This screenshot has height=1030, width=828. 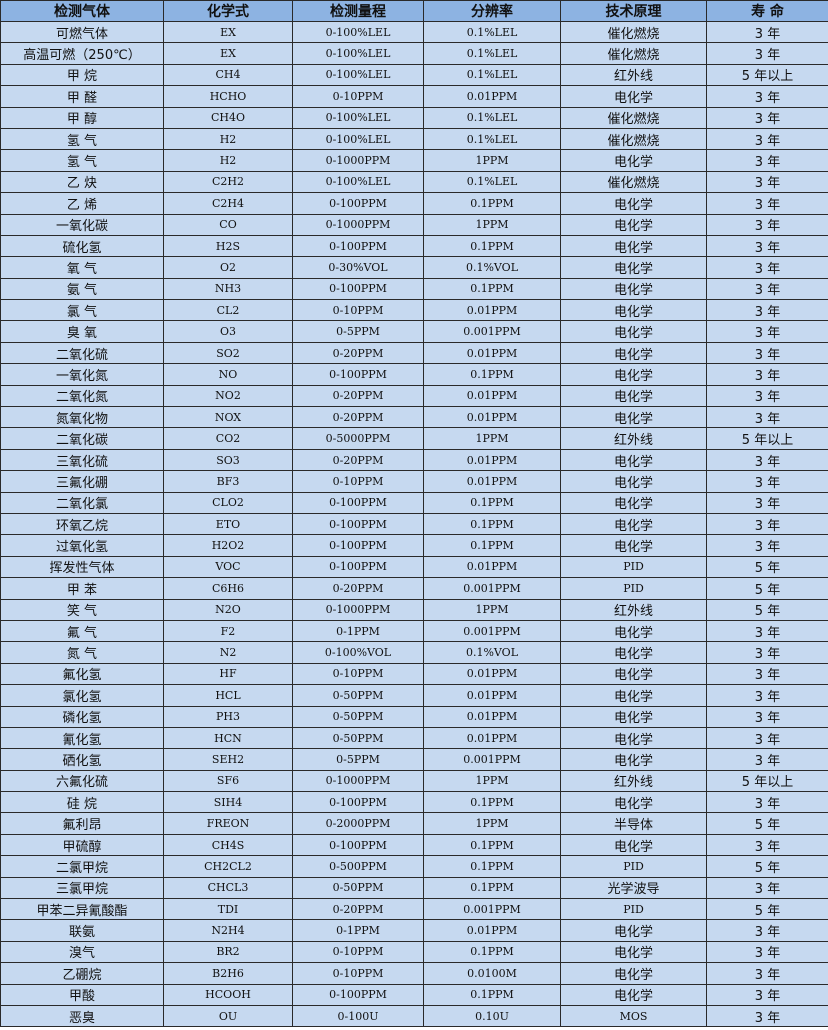 What do you see at coordinates (228, 845) in the screenshot?
I see `cell-formula: CH4S` at bounding box center [228, 845].